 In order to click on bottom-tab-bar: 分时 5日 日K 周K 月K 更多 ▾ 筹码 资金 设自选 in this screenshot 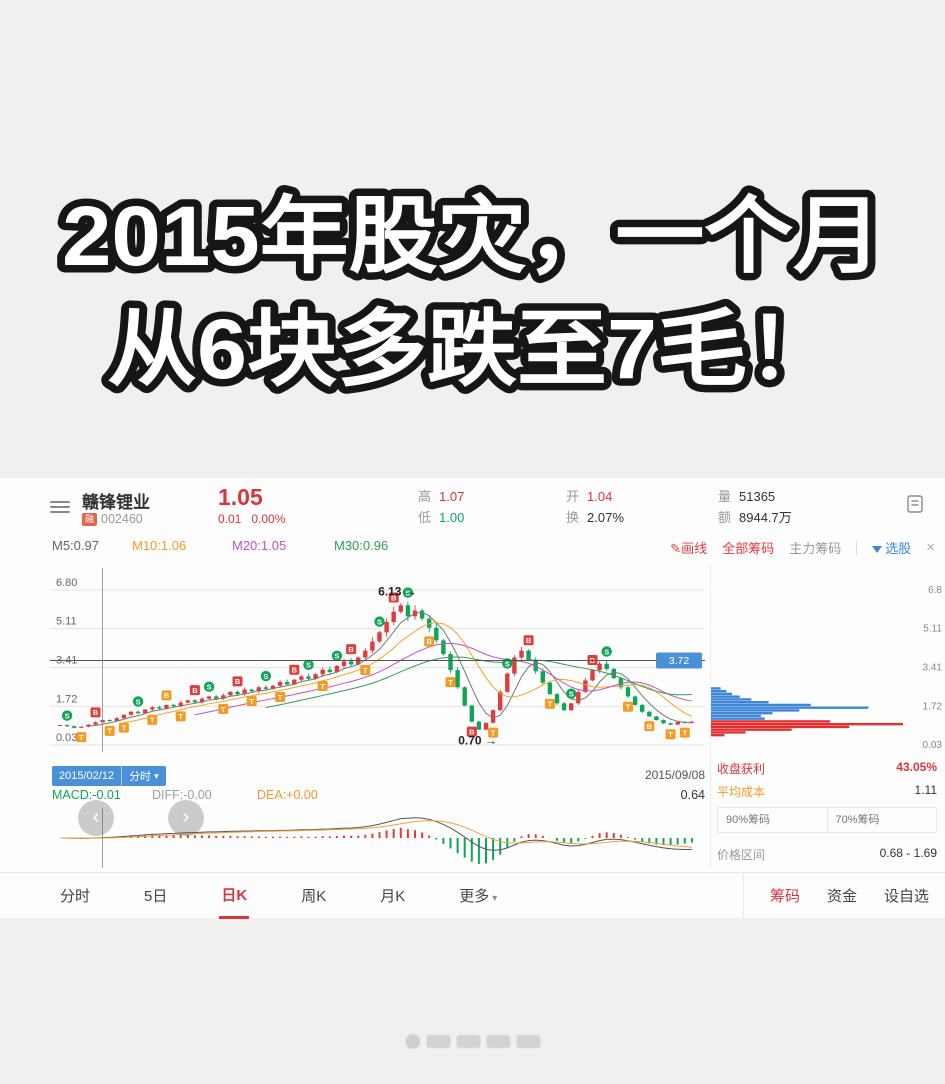, I will do `click(472, 895)`.